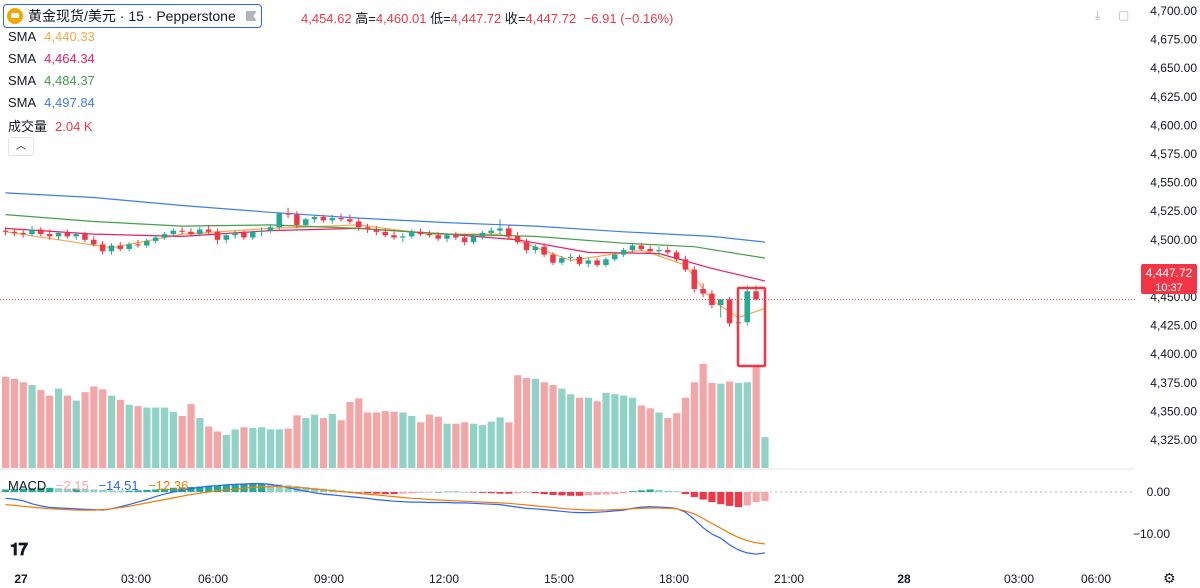 This screenshot has height=588, width=1200. I want to click on candlesticks, so click(380, 269).